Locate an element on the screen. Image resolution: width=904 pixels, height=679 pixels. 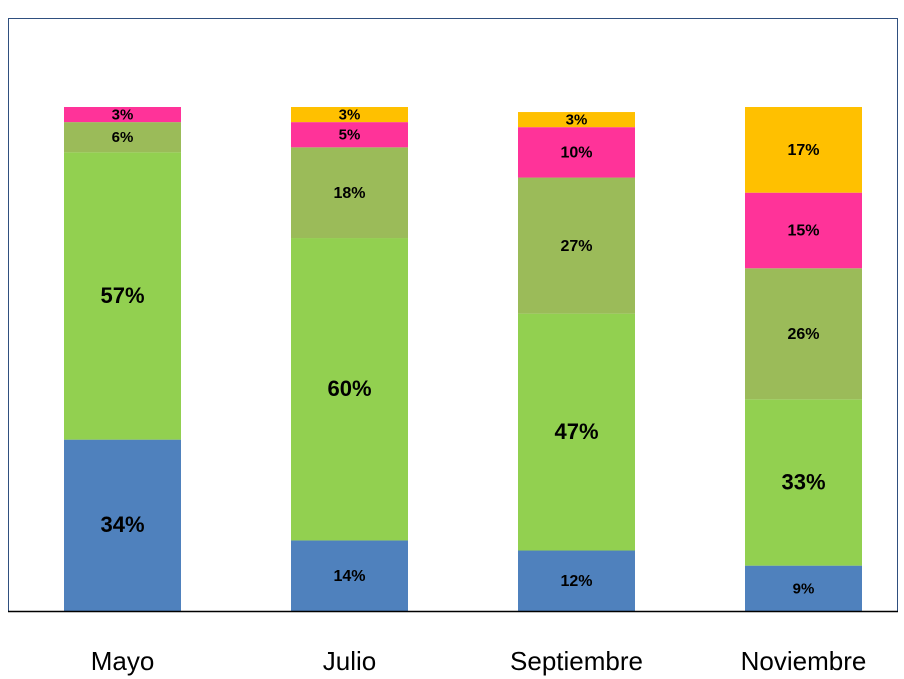
x-tick-label: Noviembre is located at coordinates (804, 661).